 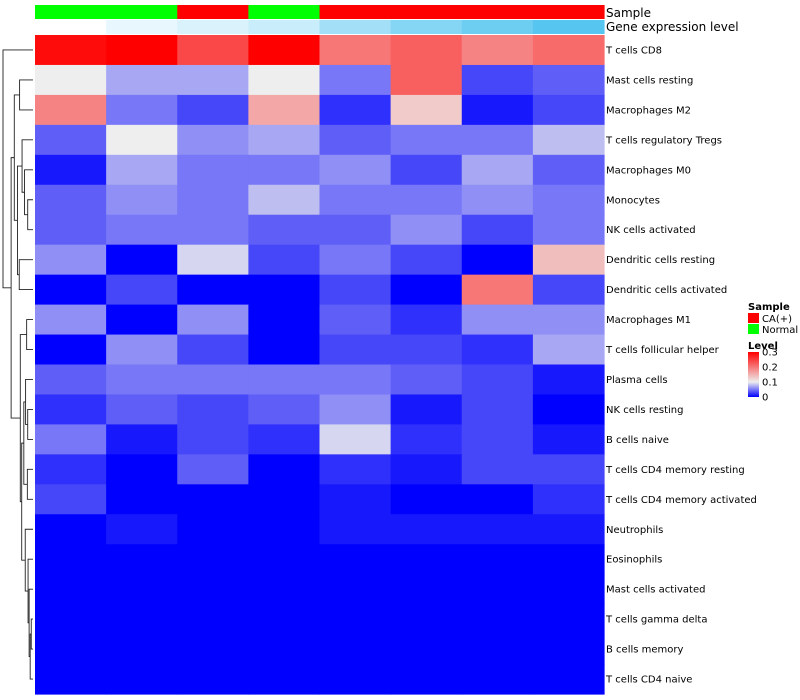 What do you see at coordinates (765, 398) in the screenshot?
I see `legend-tick-0: 0` at bounding box center [765, 398].